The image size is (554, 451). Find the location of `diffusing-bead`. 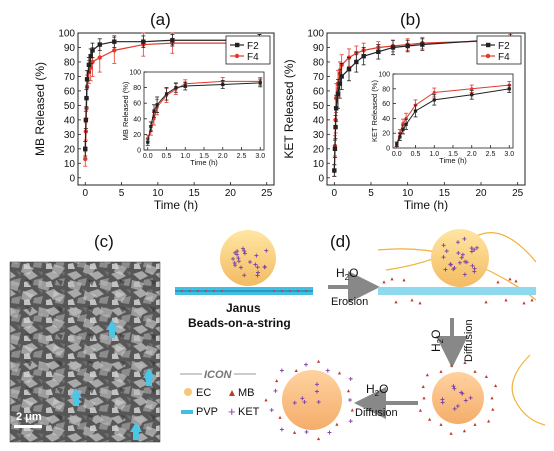

diffusing-bead is located at coordinates (482, 394).